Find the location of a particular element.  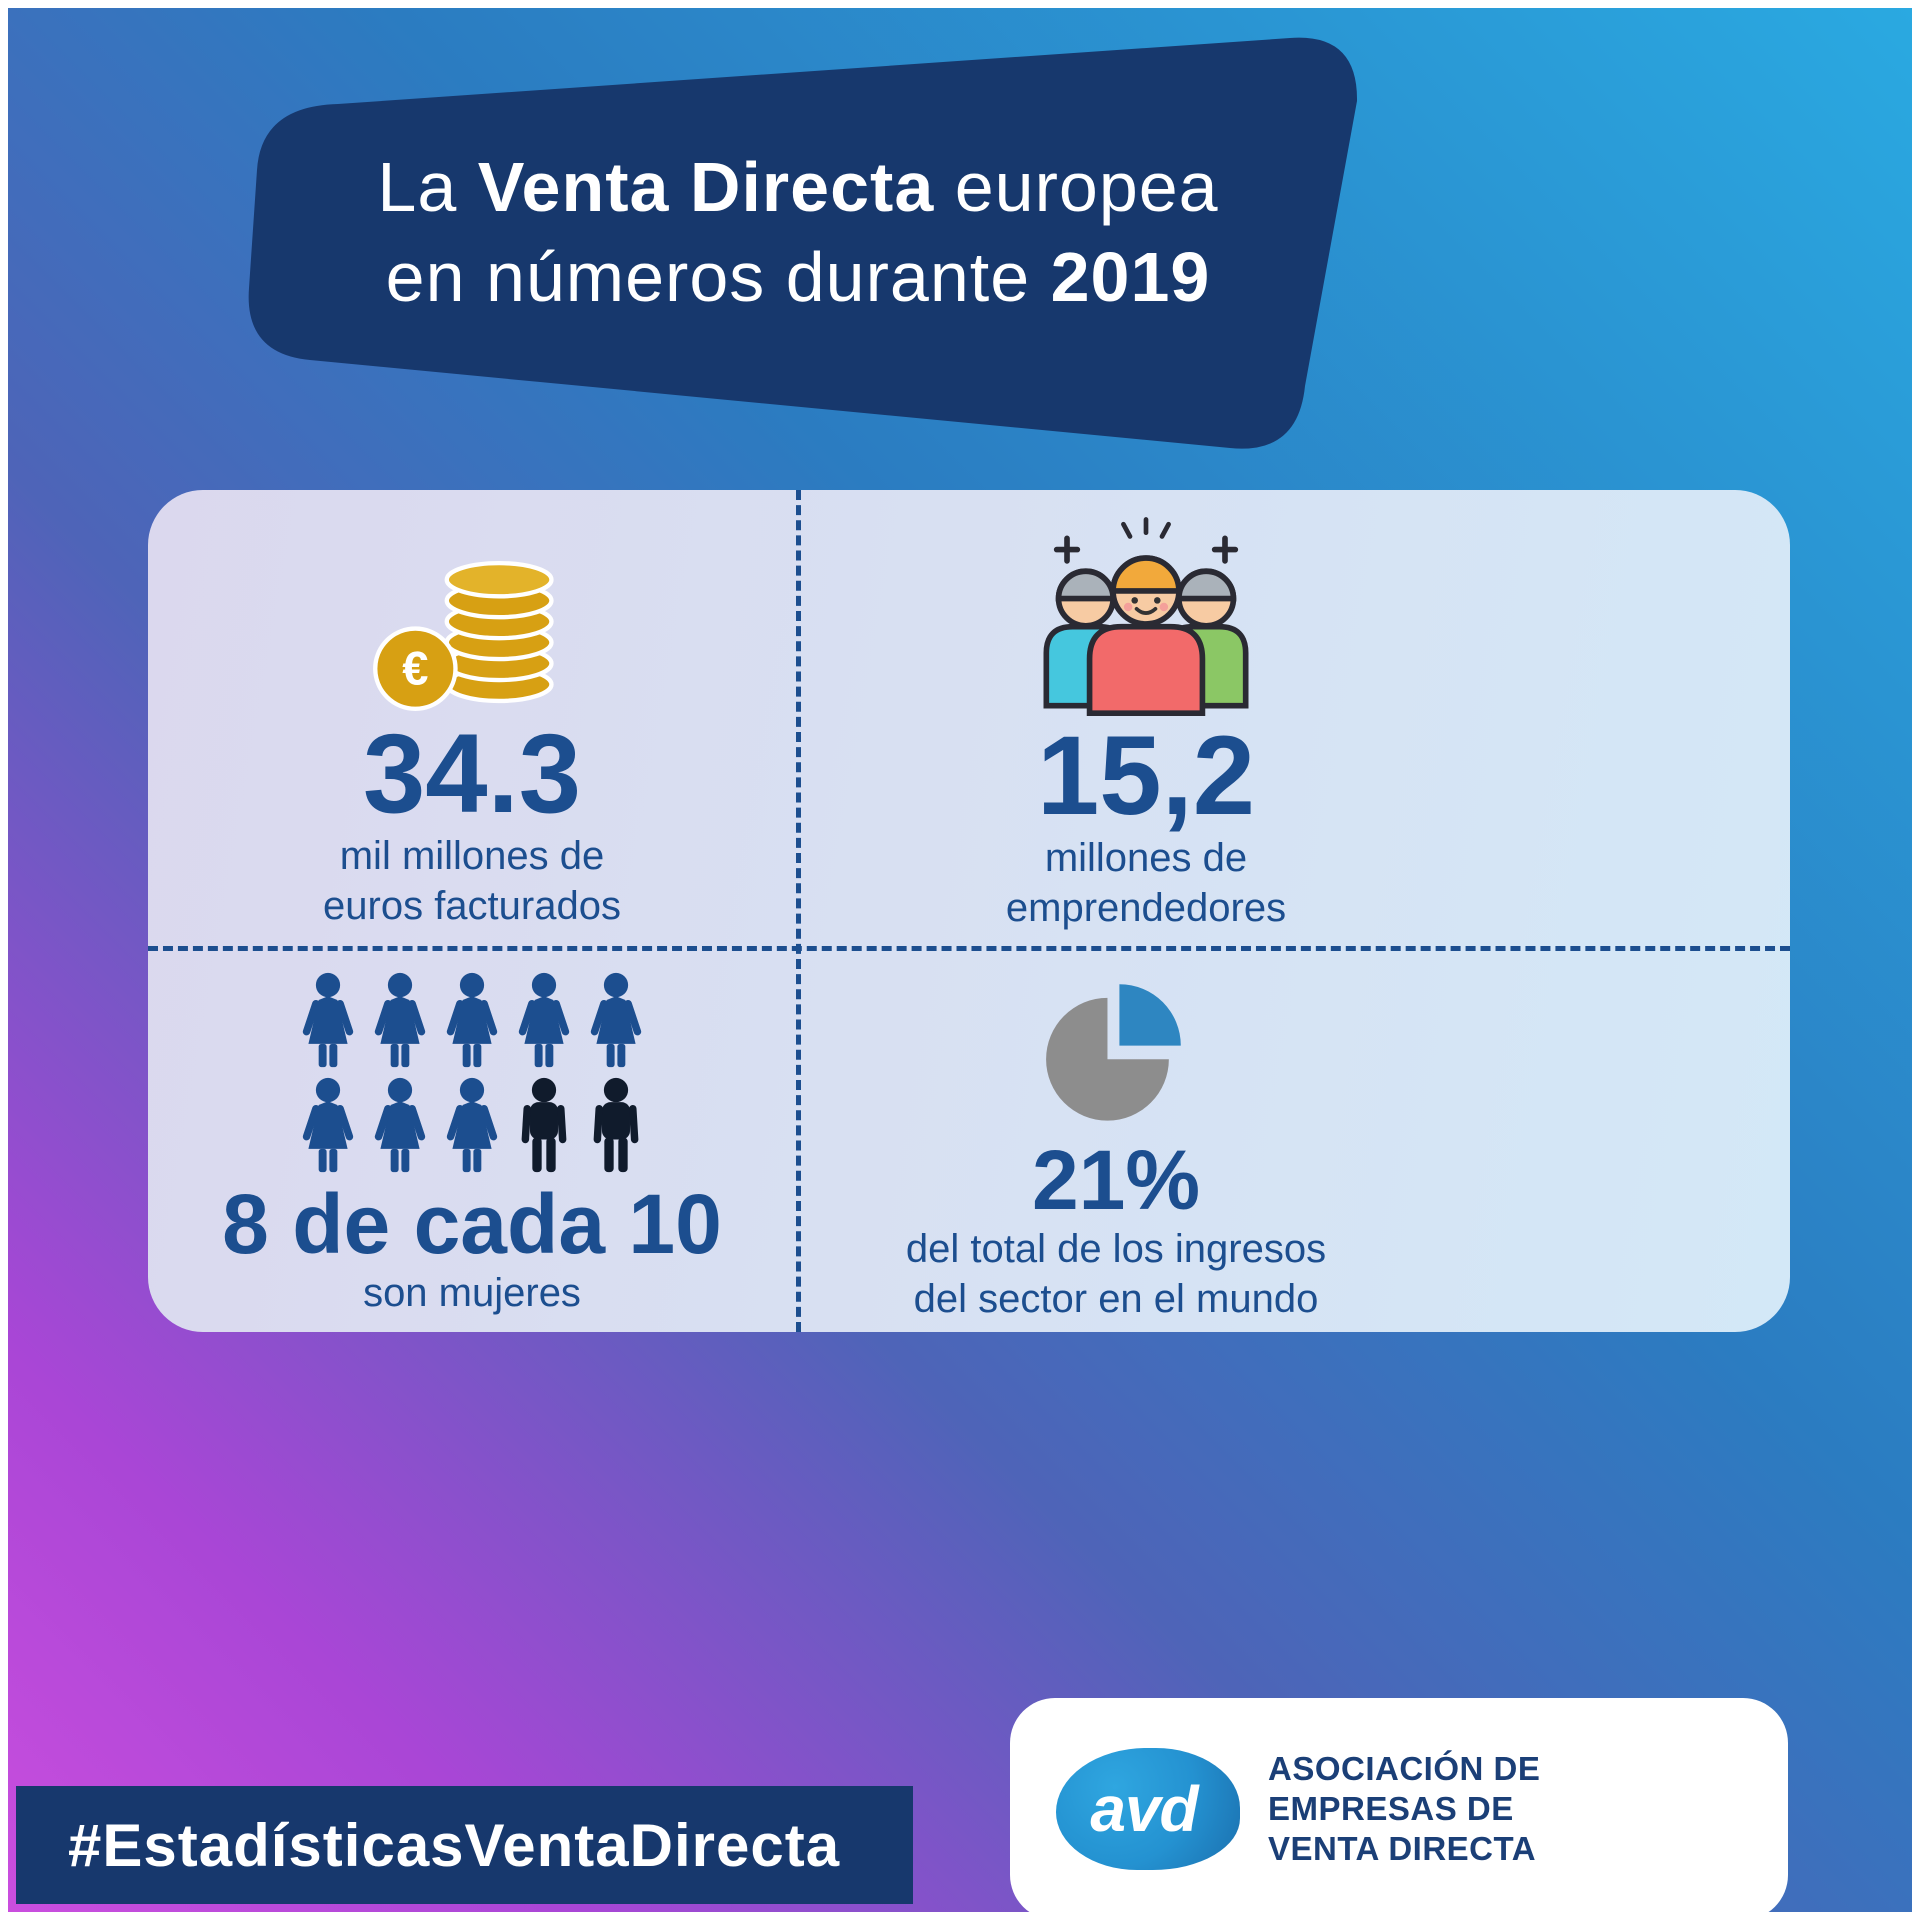

title-seg-year: 2019 is located at coordinates (1130, 277).